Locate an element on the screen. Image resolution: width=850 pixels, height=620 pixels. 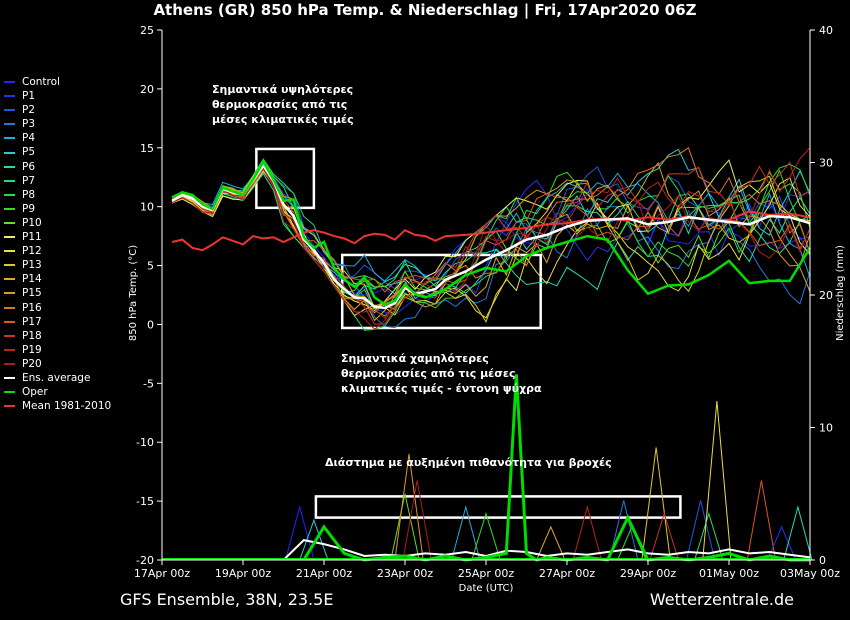
annotation-cold-line: κλιματικές τιμές - έντονη ψύχρα is located at coordinates (441, 388).